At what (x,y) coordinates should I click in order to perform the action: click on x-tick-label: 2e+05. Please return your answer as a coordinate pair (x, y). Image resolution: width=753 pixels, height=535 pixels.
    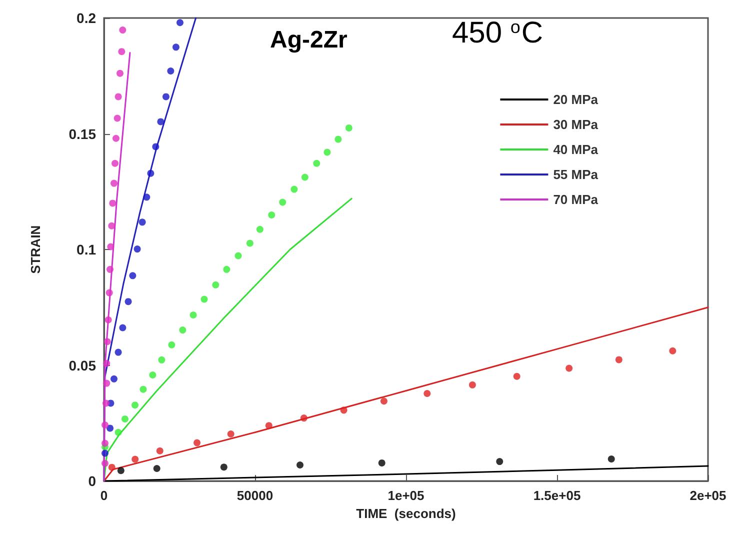
    Looking at the image, I should click on (708, 495).